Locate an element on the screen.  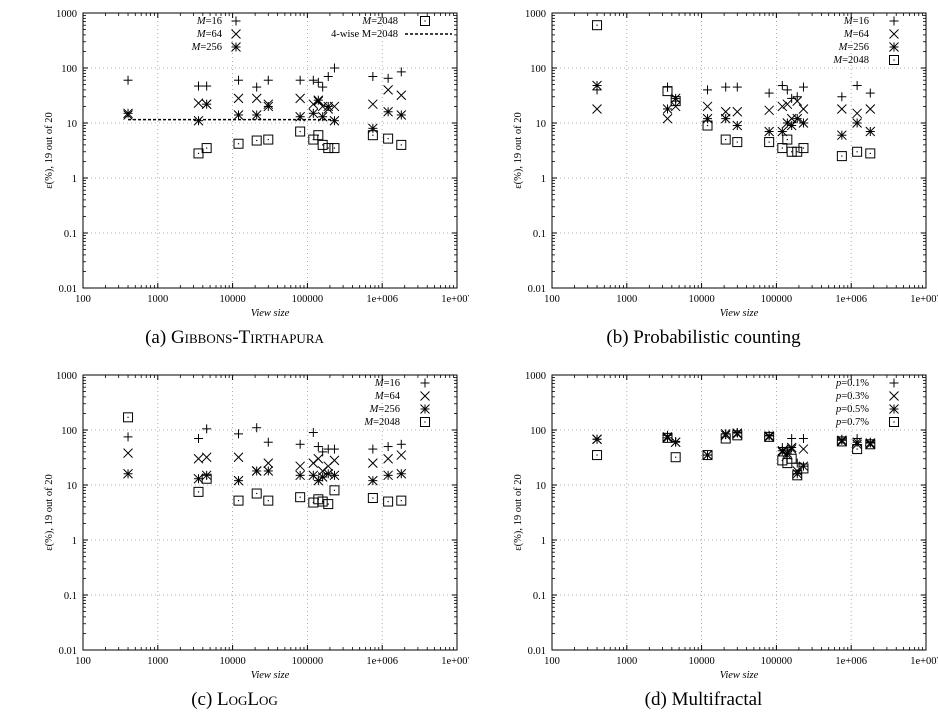
y-tick-label: 1000 is located at coordinates (535, 14).